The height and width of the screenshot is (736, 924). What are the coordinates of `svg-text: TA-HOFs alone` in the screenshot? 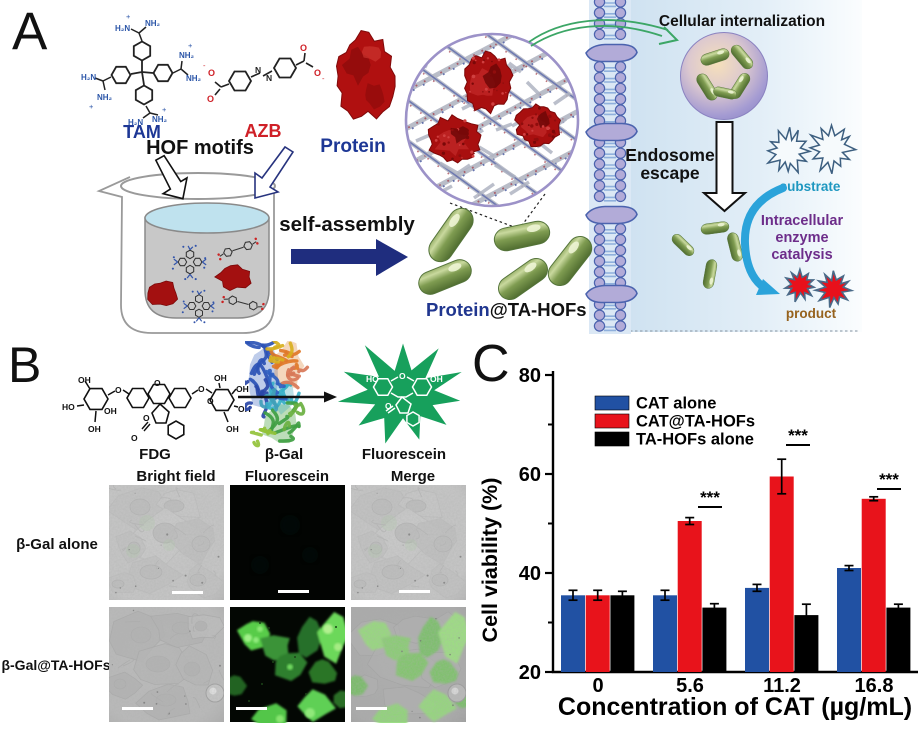 It's located at (695, 440).